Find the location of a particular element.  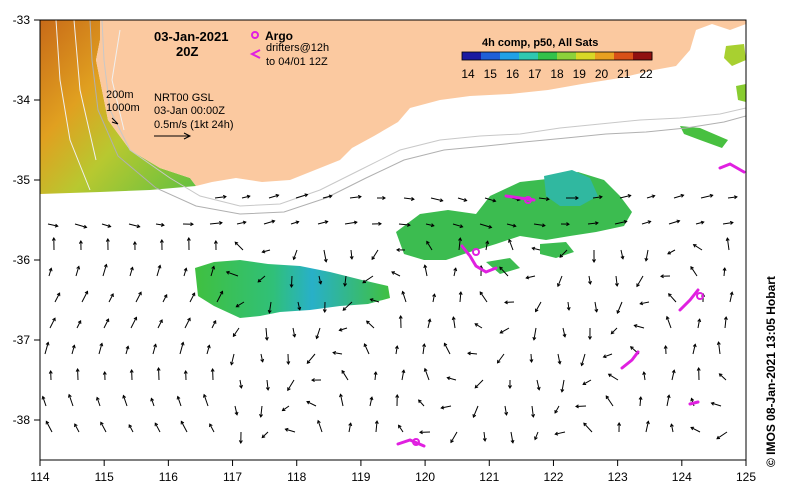

x-tick-label: 124 is located at coordinates (682, 477).